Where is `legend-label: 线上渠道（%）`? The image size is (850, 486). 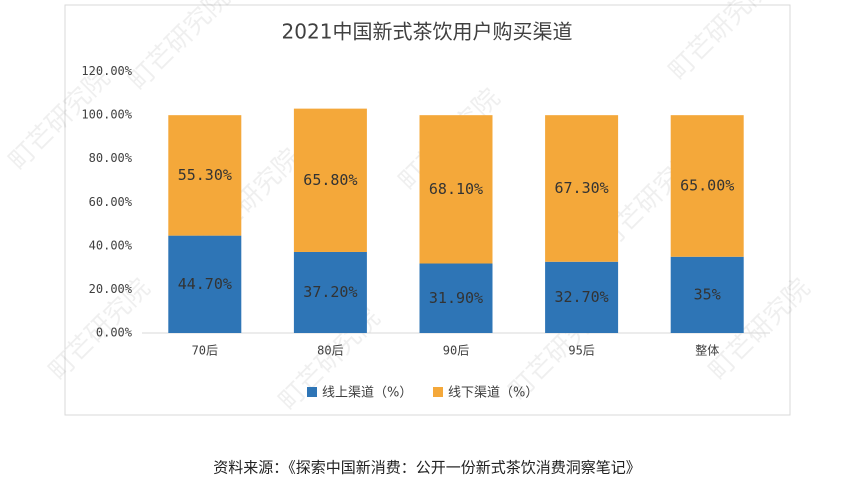
legend-label: 线上渠道（%） is located at coordinates (367, 393).